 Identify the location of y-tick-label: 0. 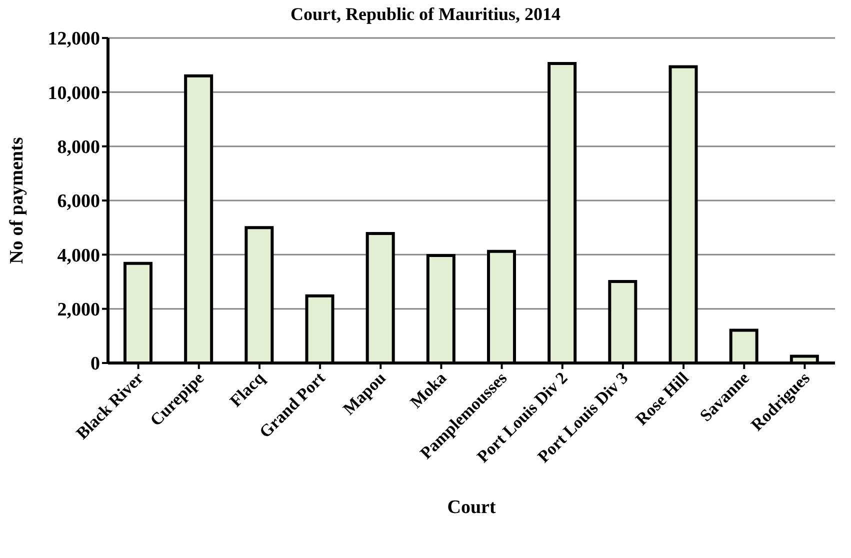
(95, 364).